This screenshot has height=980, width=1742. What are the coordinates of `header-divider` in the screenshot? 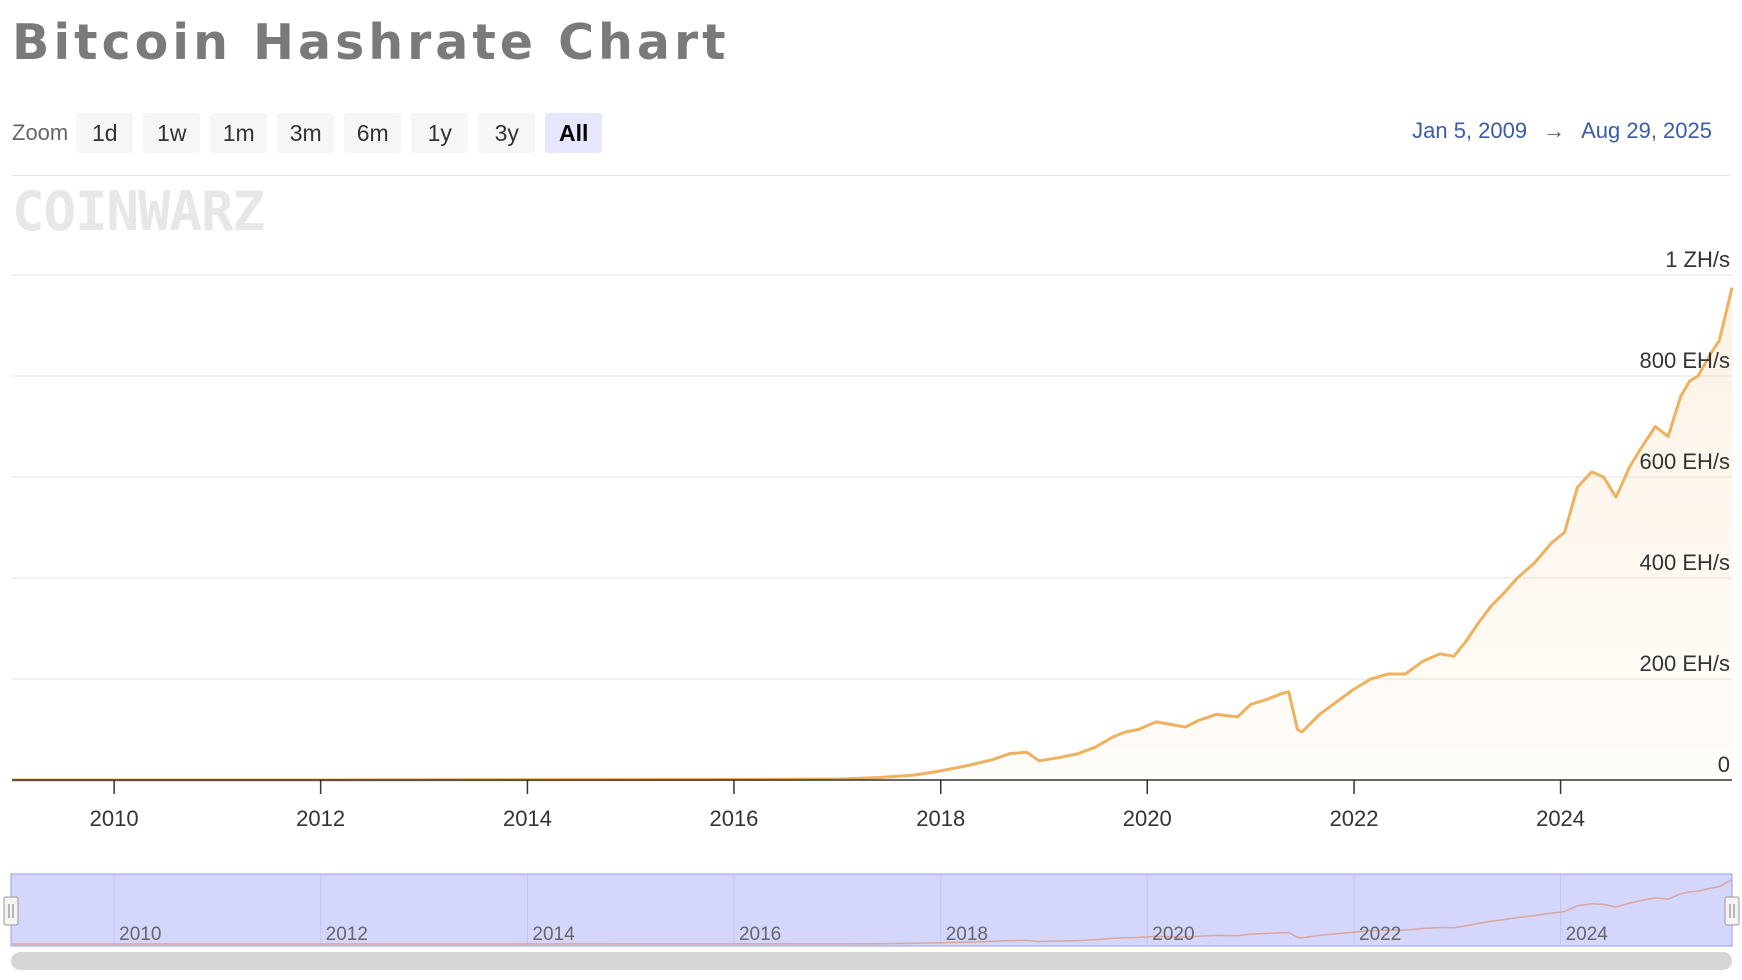 It's located at (871, 175).